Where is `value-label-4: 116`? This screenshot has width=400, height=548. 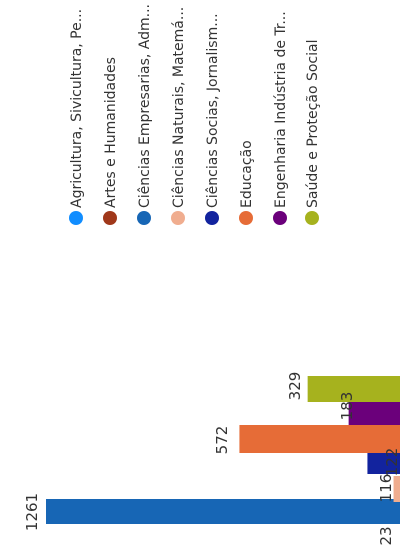
value-label-4: 116 is located at coordinates (386, 488).